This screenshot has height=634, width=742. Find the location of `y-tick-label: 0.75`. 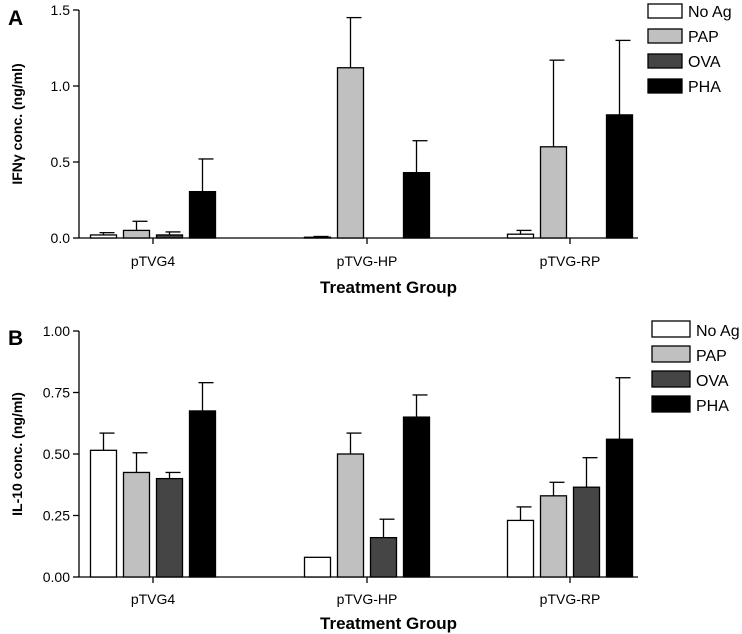

y-tick-label: 0.75 is located at coordinates (56, 393).